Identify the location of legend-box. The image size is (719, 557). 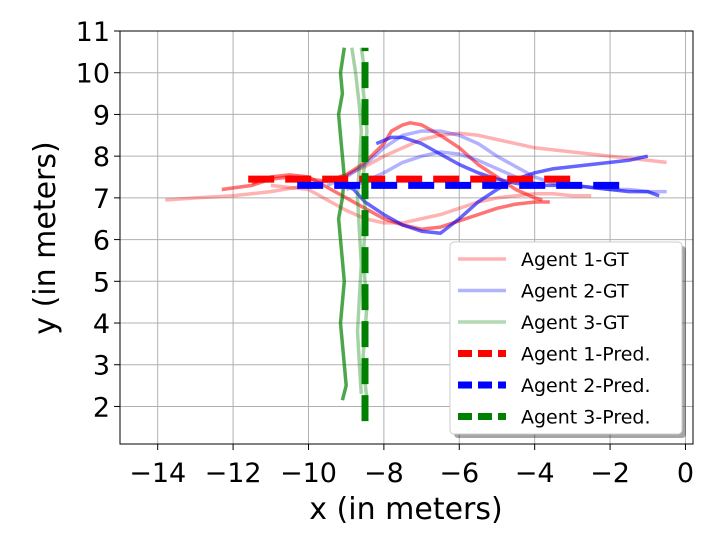
(566, 338).